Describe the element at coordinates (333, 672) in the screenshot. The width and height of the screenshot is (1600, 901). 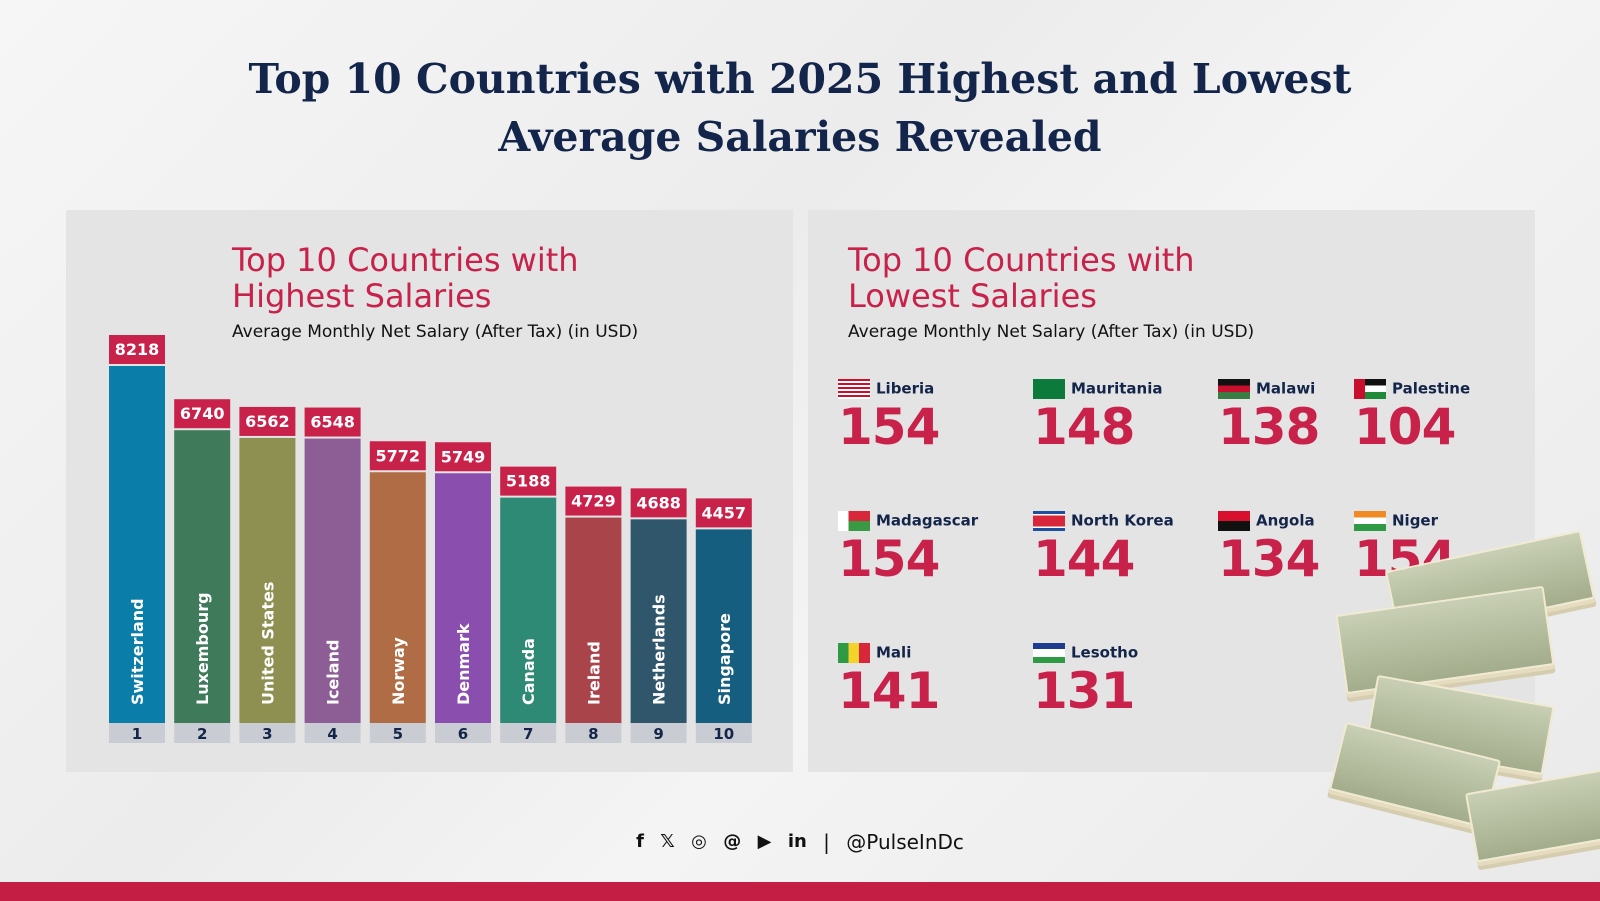
I see `category-label: Iceland` at that location.